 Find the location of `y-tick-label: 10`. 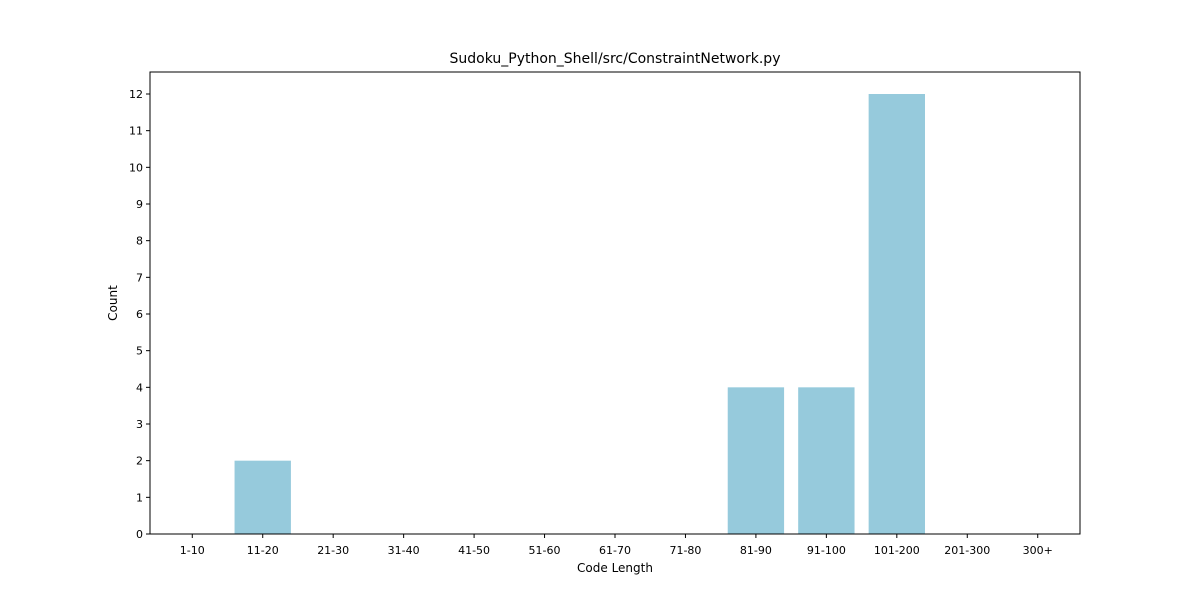

y-tick-label: 10 is located at coordinates (136, 167).